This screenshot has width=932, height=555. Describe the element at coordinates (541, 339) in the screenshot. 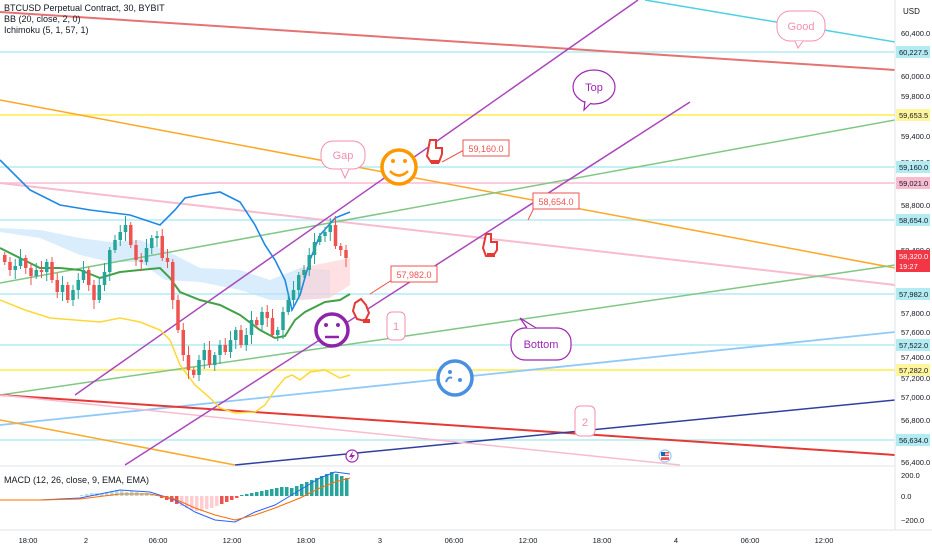

I see `bottom-callout: Bottom` at that location.